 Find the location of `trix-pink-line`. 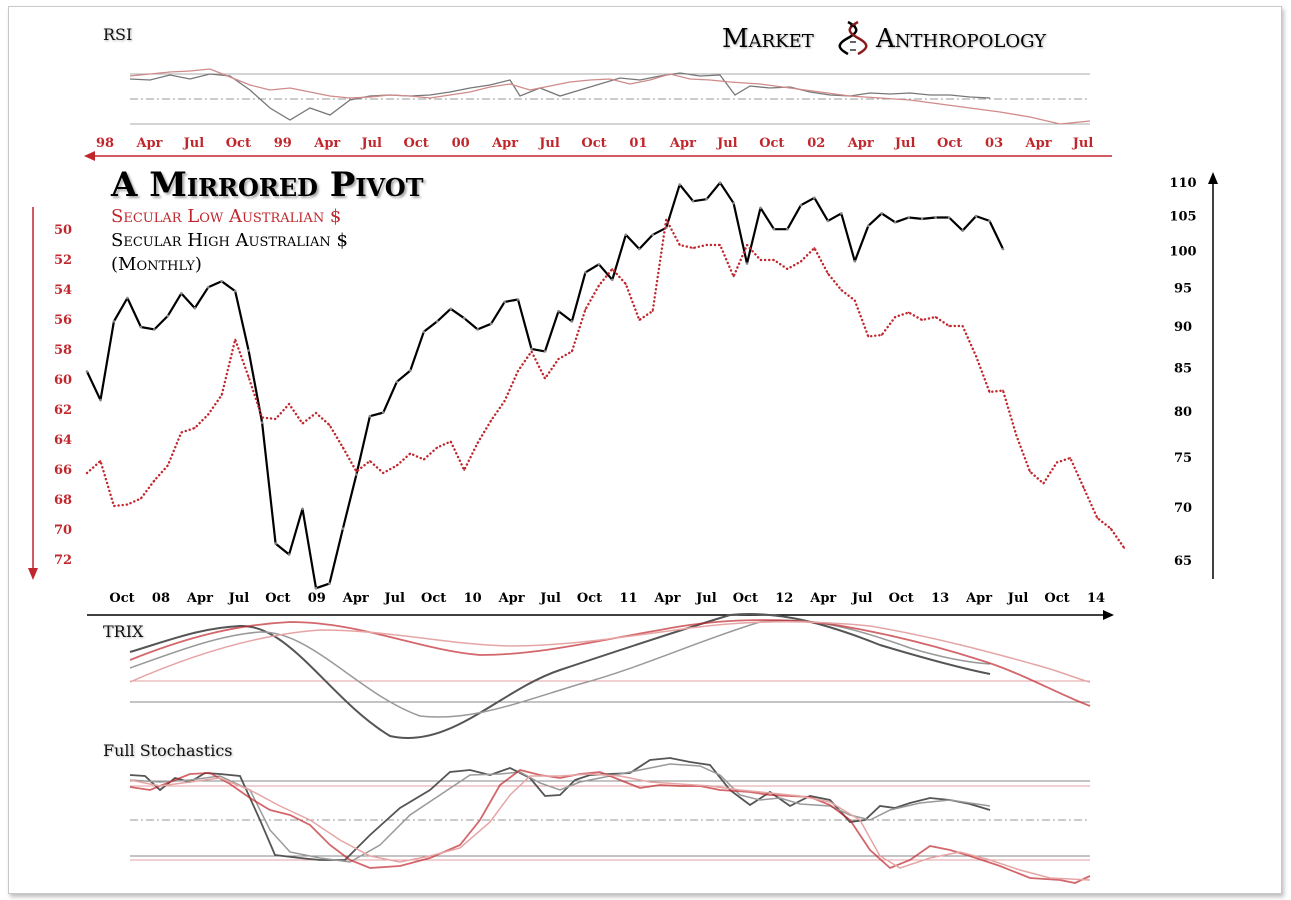

trix-pink-line is located at coordinates (610, 651).